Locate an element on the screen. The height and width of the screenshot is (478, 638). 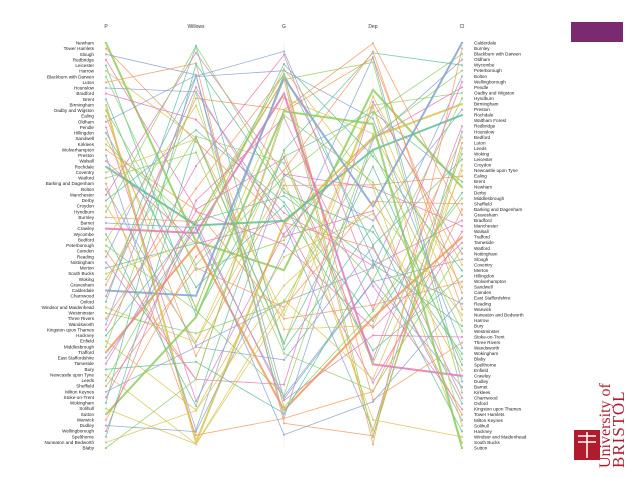
left-tick-label: Milton Keynes is located at coordinates (80, 391).